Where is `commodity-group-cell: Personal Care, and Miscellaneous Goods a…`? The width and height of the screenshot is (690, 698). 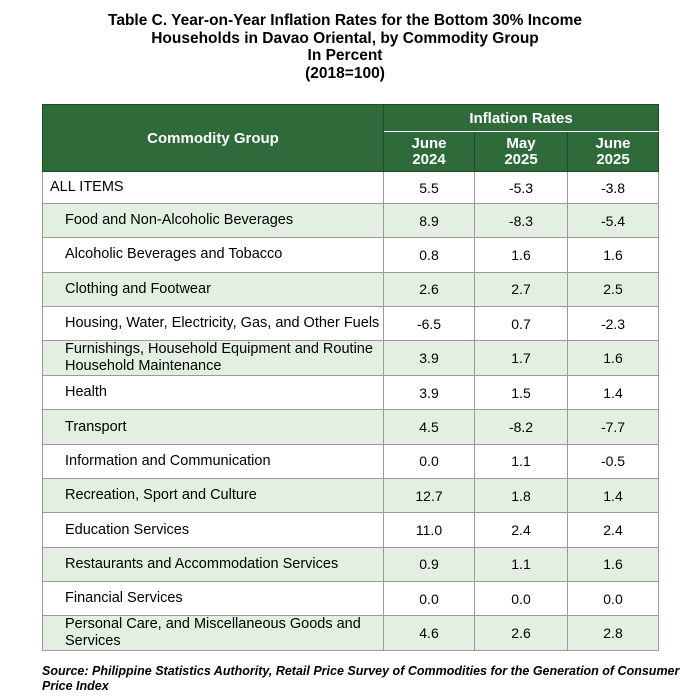
commodity-group-cell: Personal Care, and Miscellaneous Goods a… is located at coordinates (213, 633).